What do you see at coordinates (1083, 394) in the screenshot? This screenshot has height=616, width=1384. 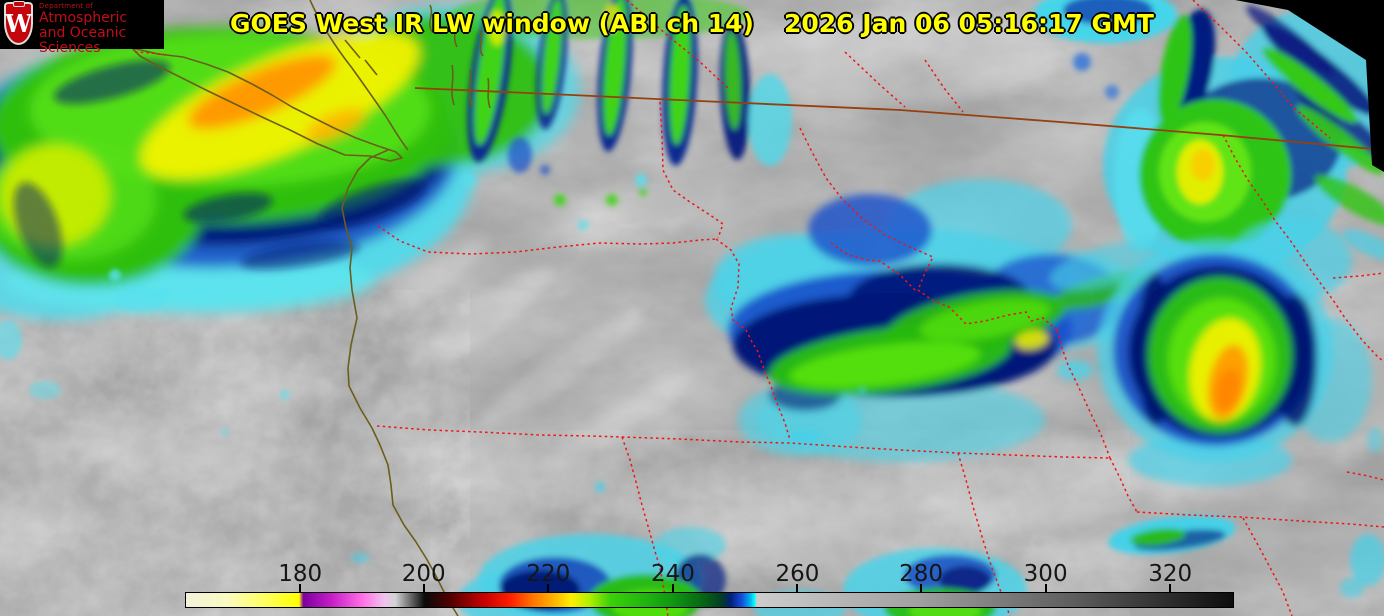 I see `border-id-wy` at bounding box center [1083, 394].